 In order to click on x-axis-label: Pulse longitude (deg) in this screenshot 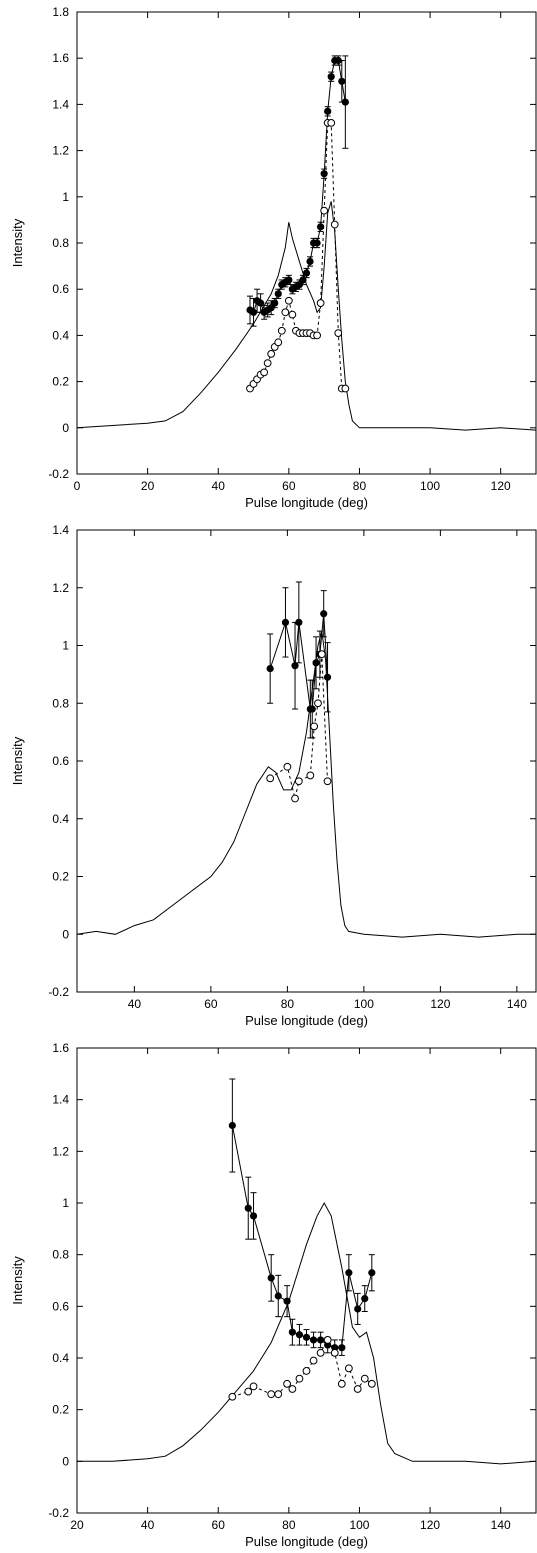, I will do `click(306, 1020)`.